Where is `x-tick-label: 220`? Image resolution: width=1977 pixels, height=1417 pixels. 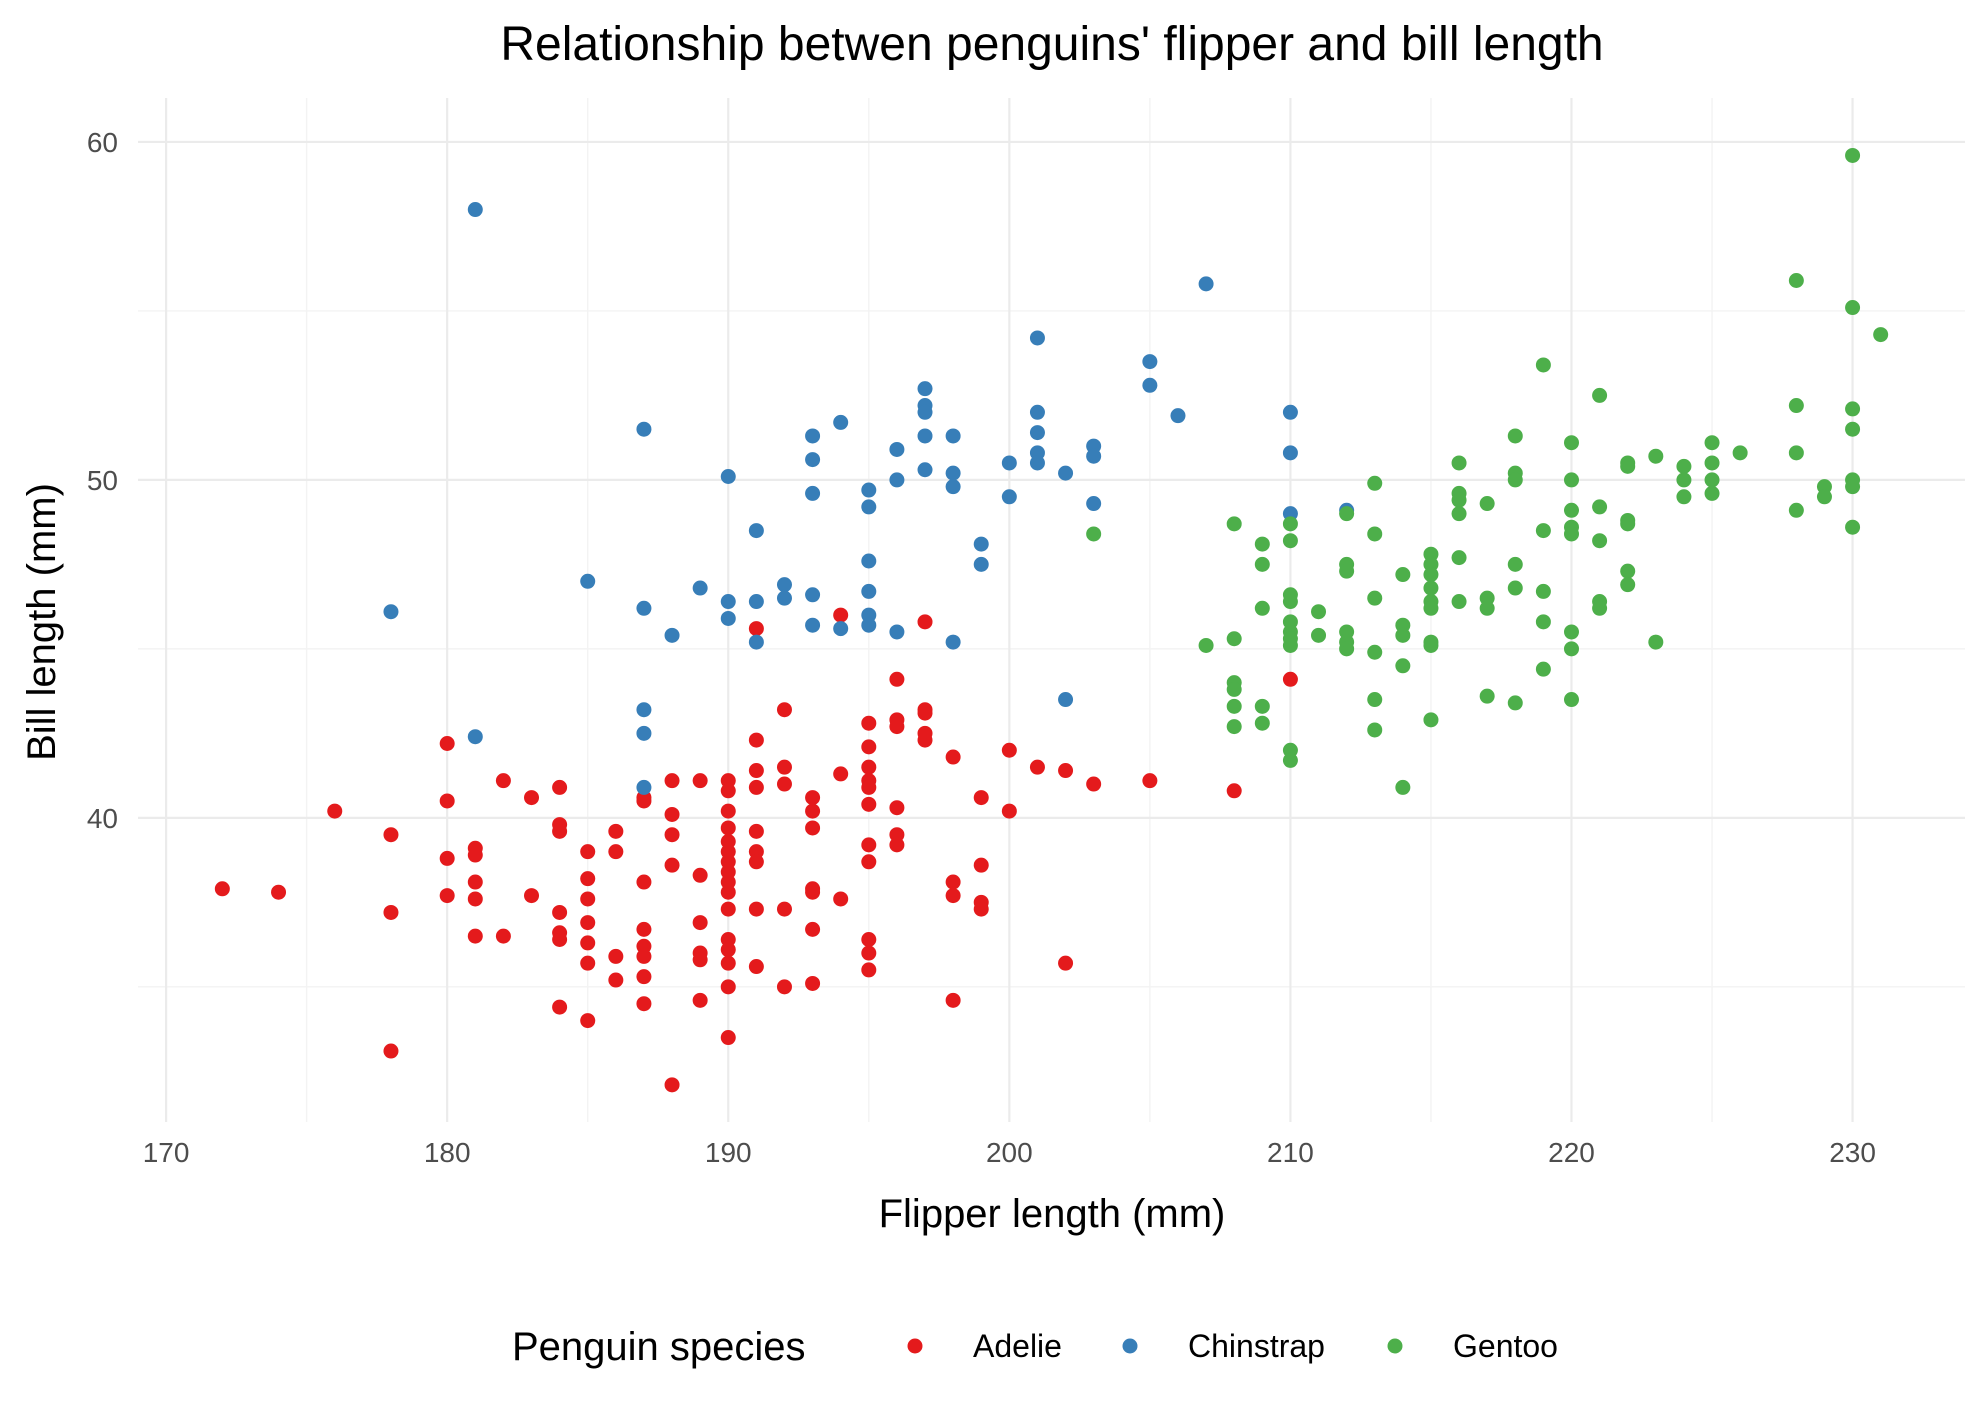
x-tick-label: 220 is located at coordinates (1571, 1152).